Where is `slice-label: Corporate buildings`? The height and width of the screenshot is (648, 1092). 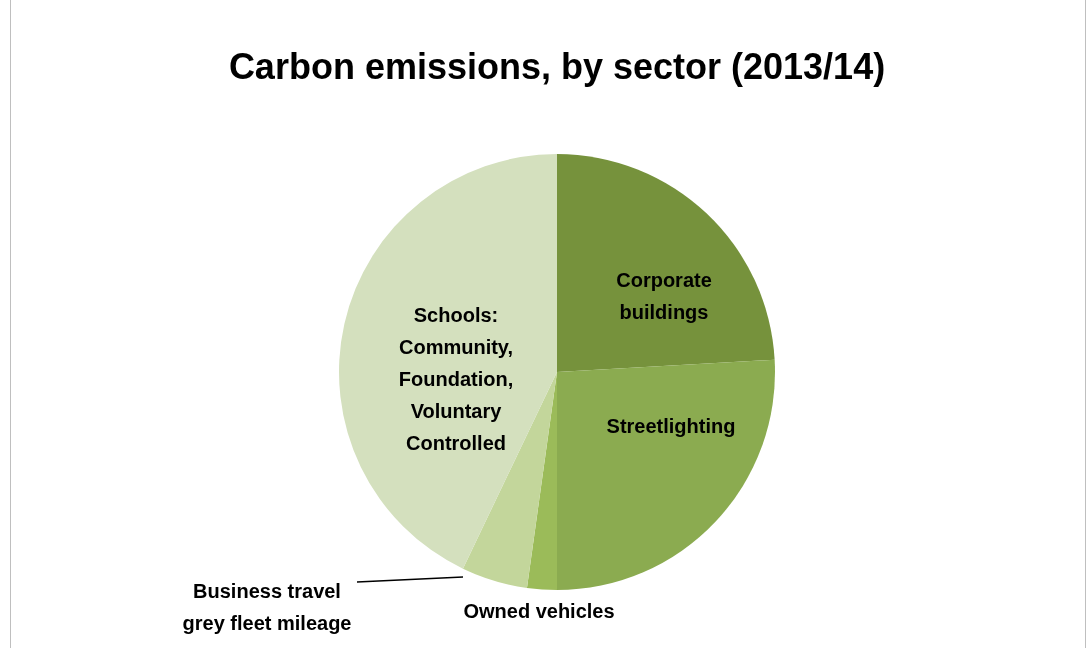
slice-label: Corporate buildings is located at coordinates (664, 296).